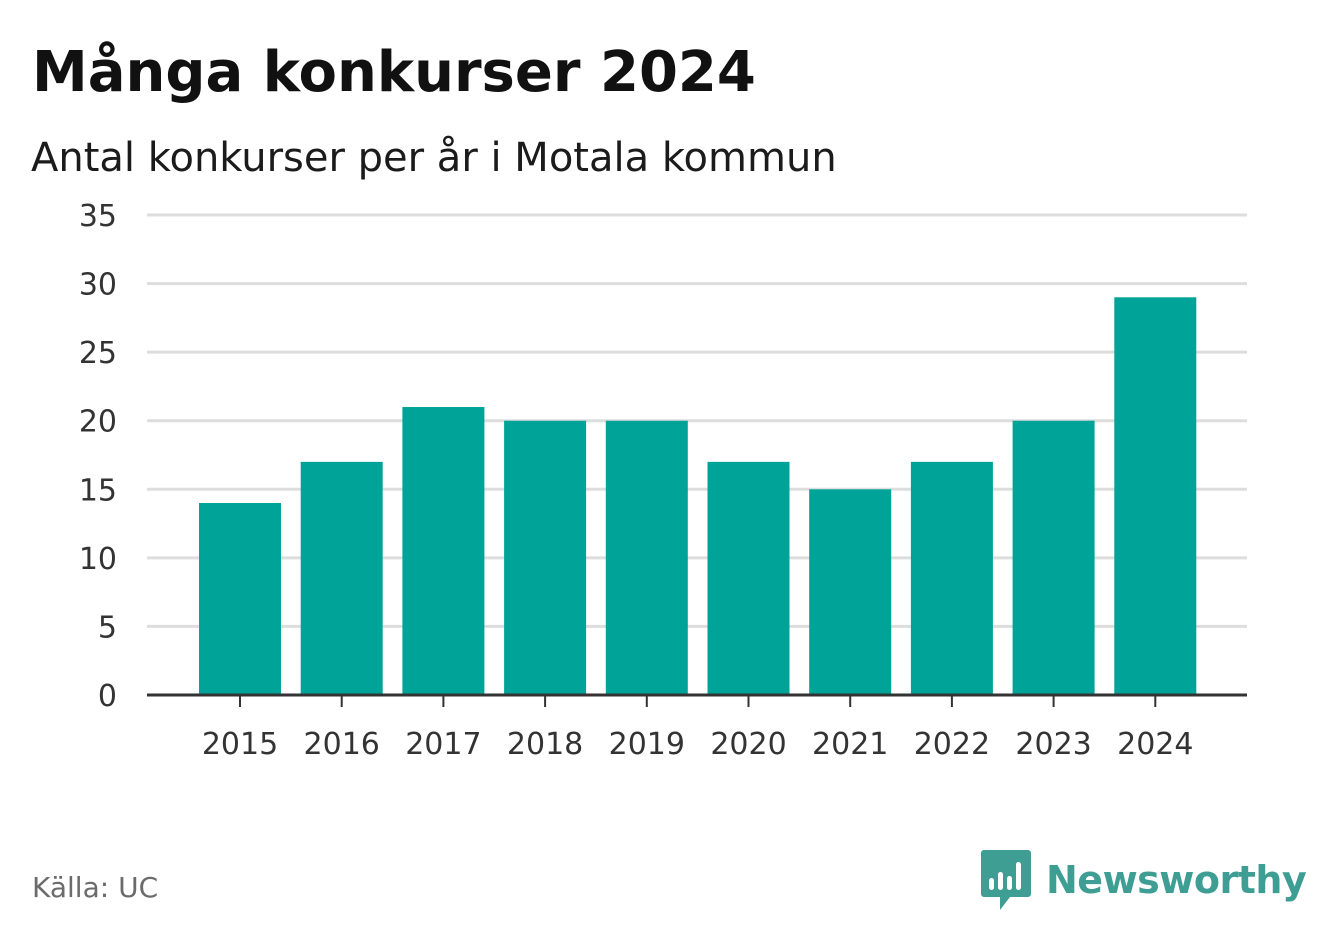  I want to click on bar-2019, so click(646, 557).